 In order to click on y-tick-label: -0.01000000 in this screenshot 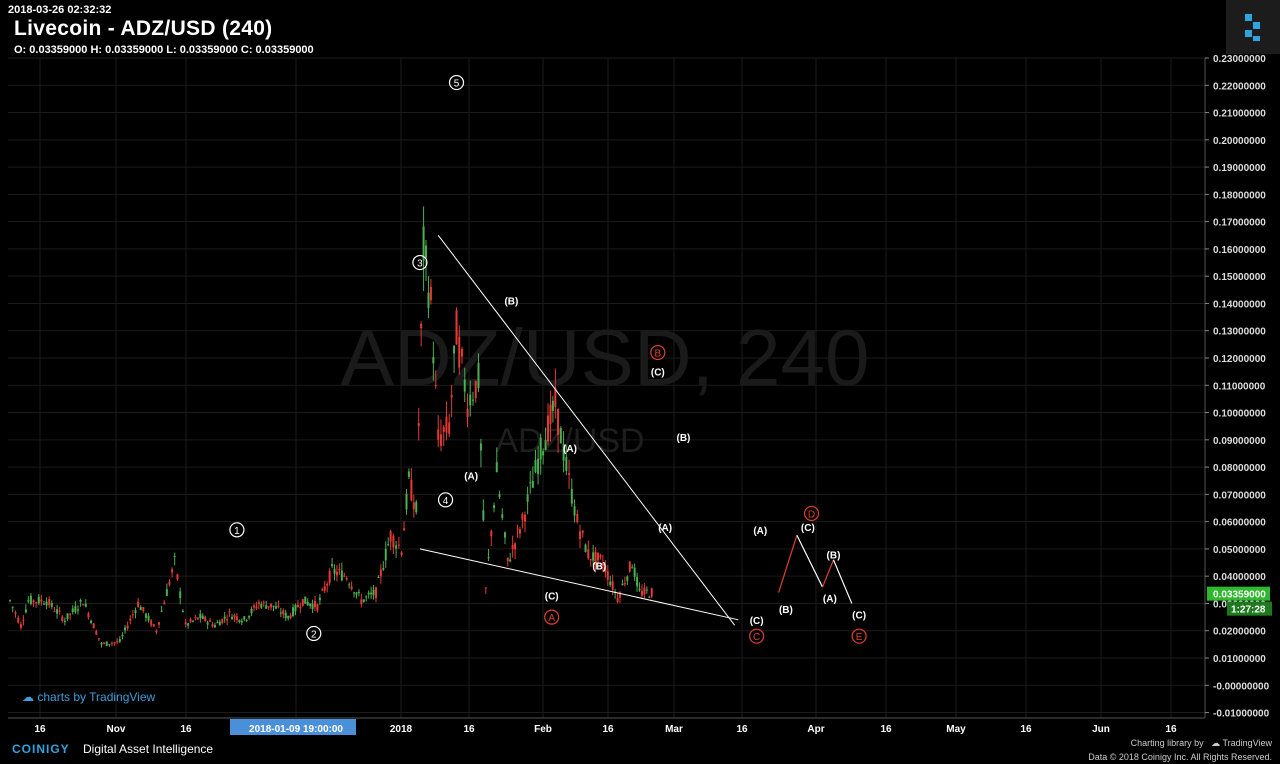, I will do `click(1241, 714)`.